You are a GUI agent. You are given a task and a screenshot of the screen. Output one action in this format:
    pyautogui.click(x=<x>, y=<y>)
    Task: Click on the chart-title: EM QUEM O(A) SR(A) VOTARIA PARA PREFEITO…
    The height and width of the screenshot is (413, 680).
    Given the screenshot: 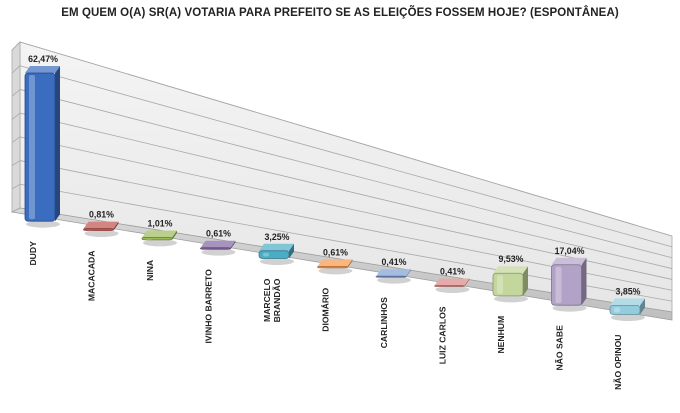 What is the action you would take?
    pyautogui.click(x=340, y=13)
    